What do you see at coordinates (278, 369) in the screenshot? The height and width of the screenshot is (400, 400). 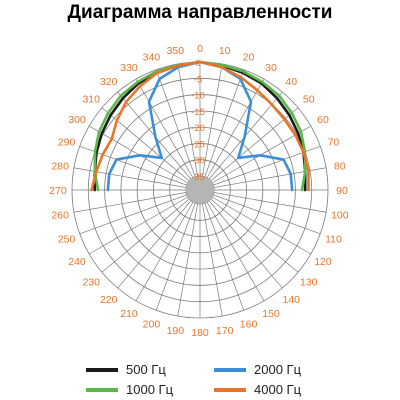 I see `legend-label: 2000 Гц` at bounding box center [278, 369].